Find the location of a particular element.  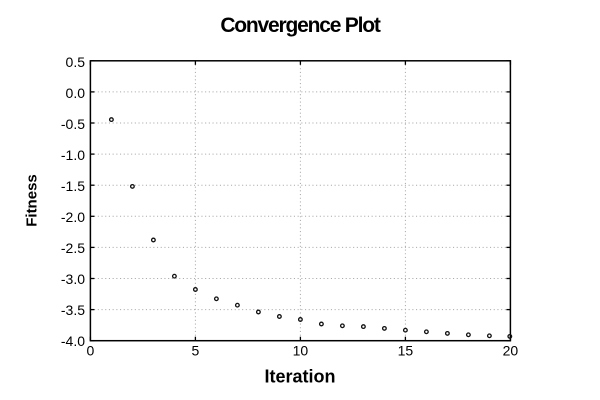

svg-text: -3.0 is located at coordinates (73, 279).